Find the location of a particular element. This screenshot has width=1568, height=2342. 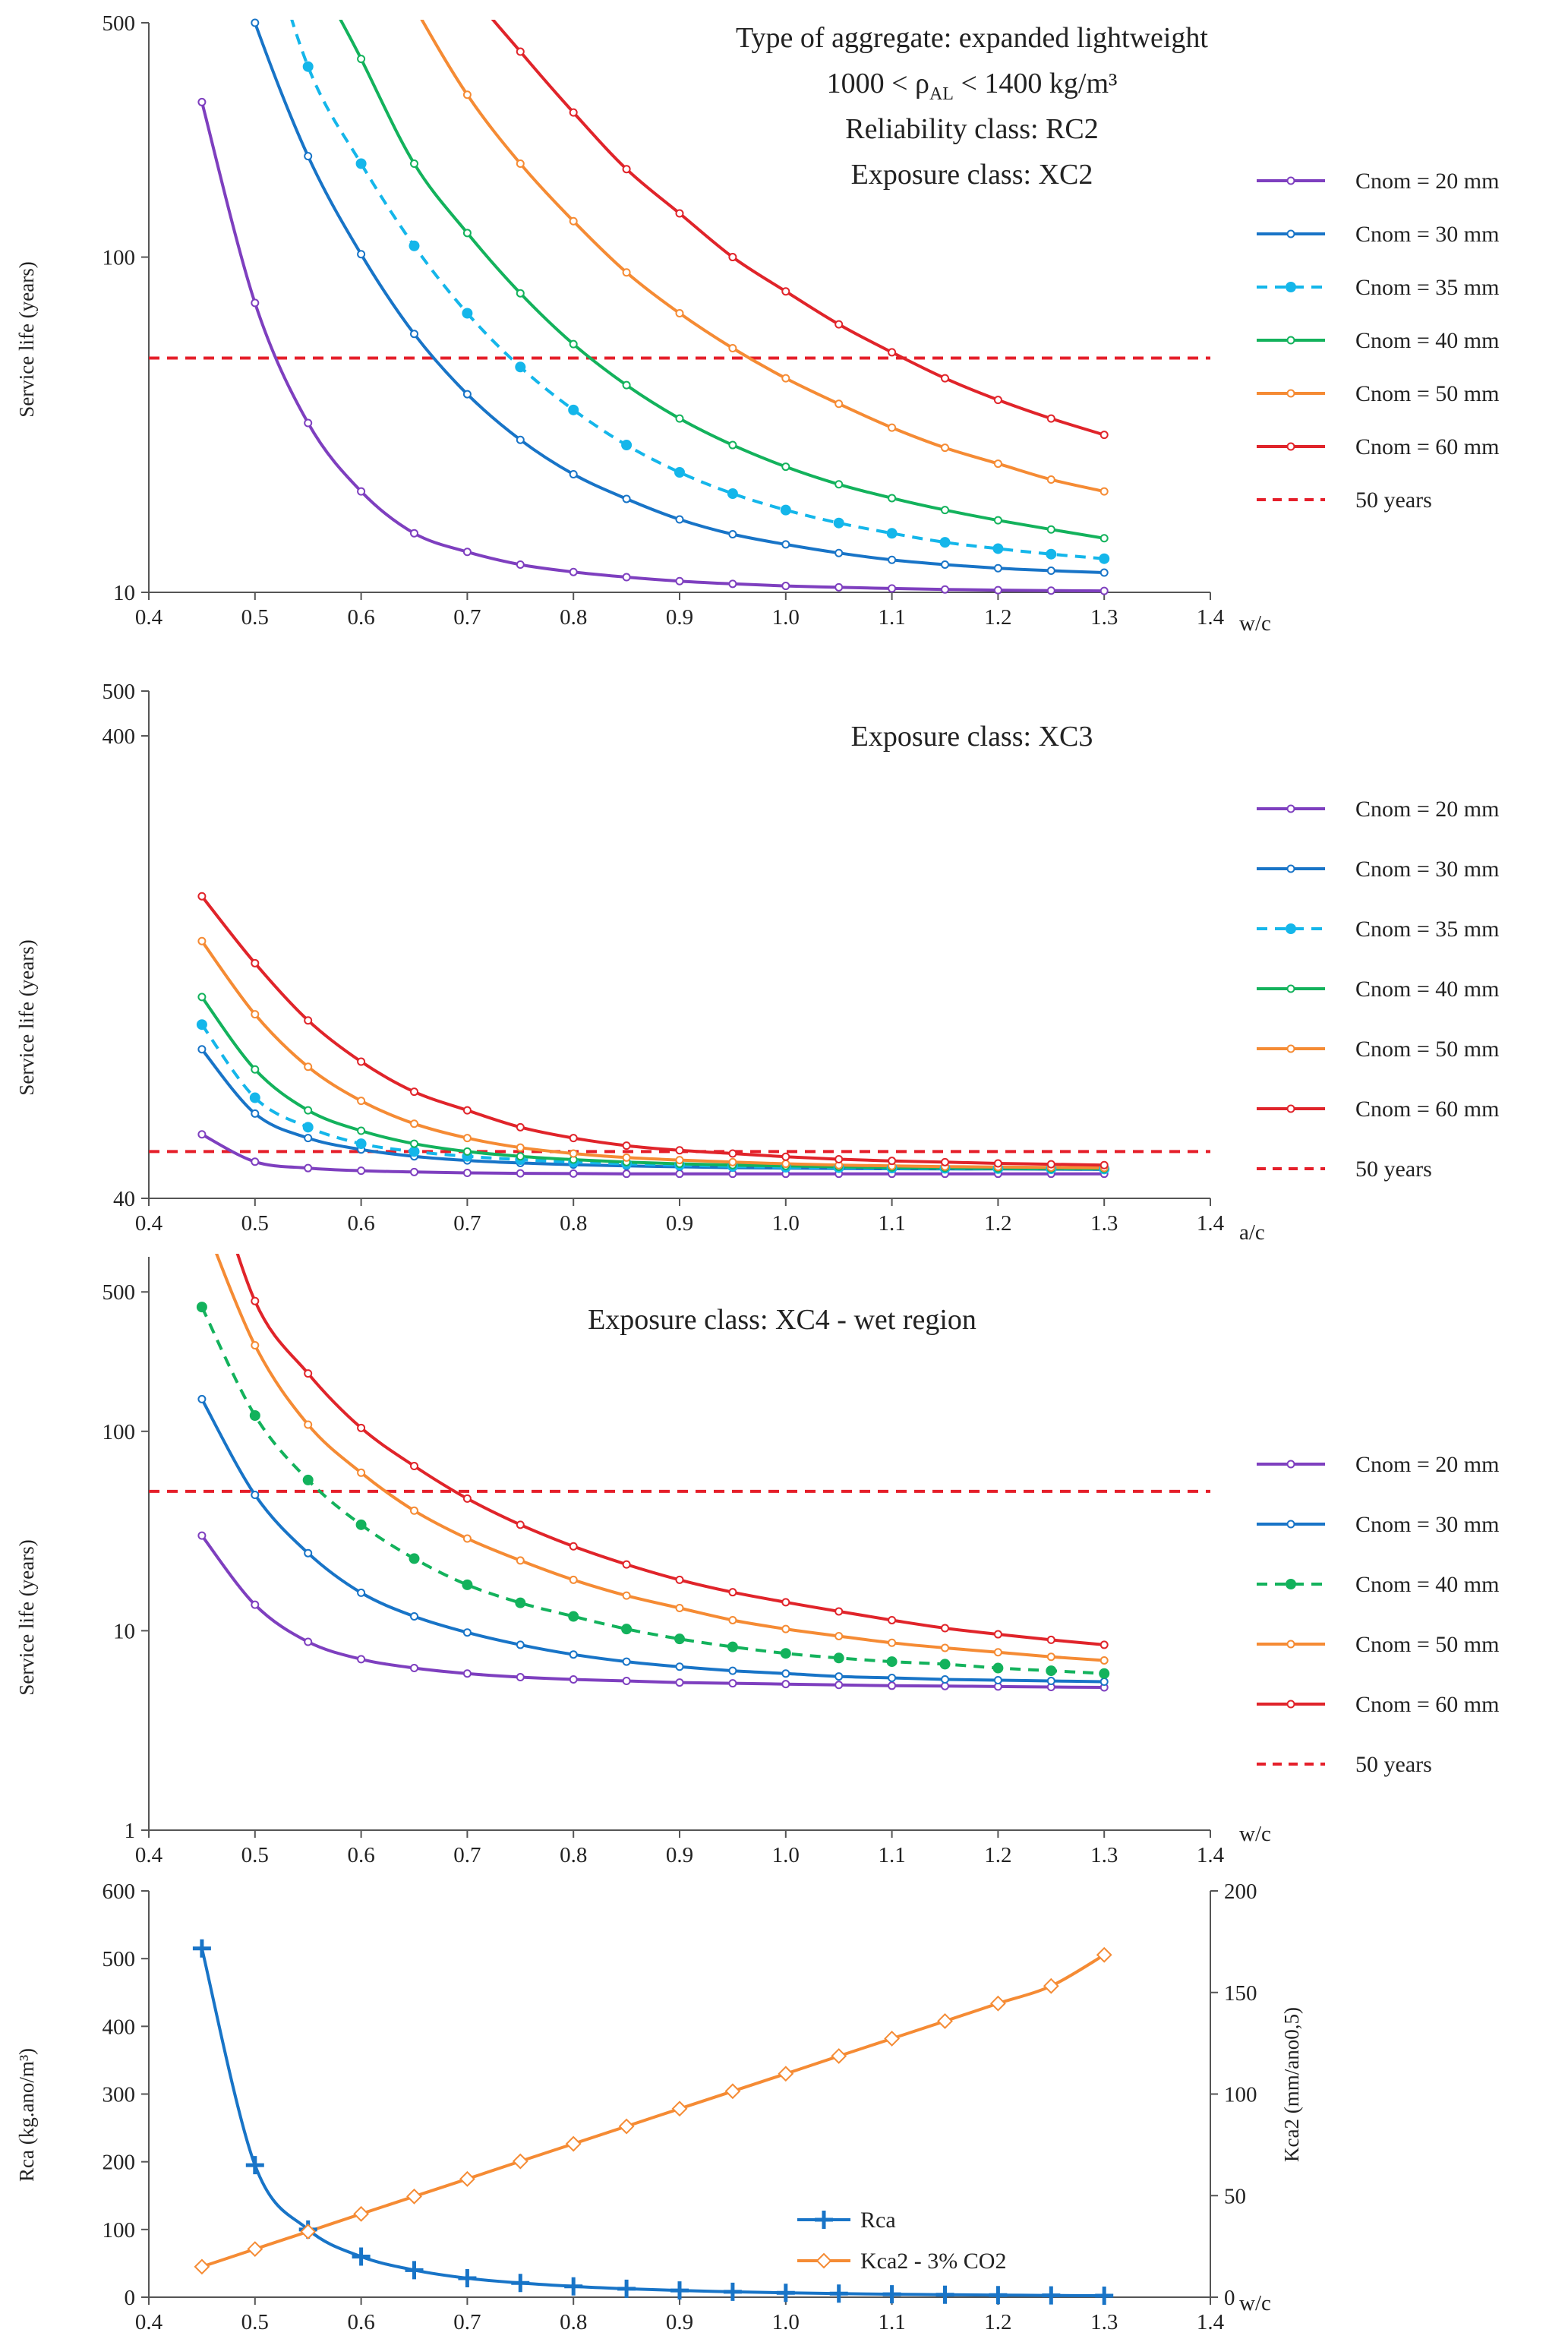

series-line-cnom-50-mm is located at coordinates (660, 1458).